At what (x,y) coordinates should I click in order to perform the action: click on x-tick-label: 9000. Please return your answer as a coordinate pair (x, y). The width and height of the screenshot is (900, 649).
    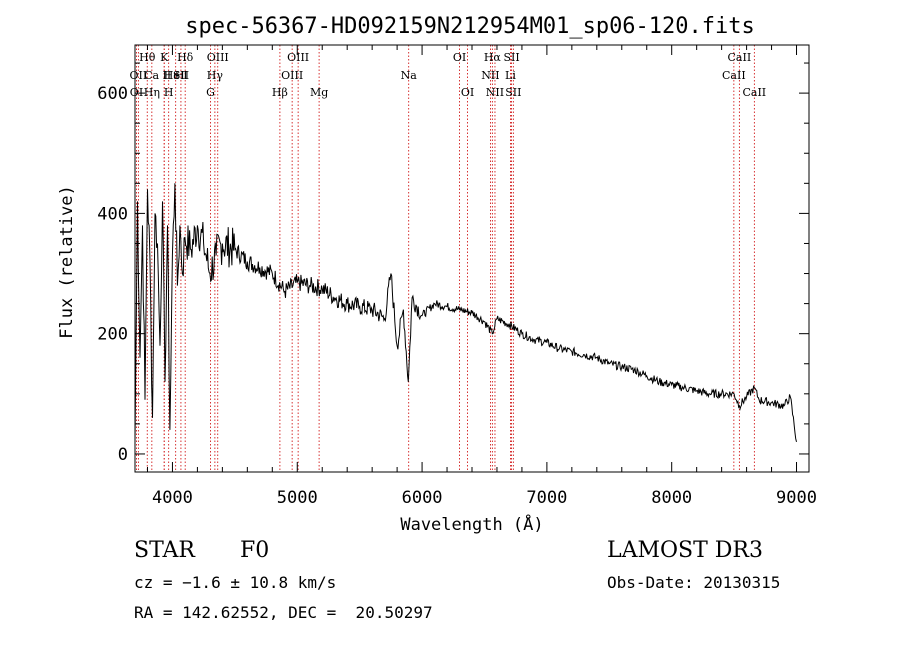
    Looking at the image, I should click on (796, 498).